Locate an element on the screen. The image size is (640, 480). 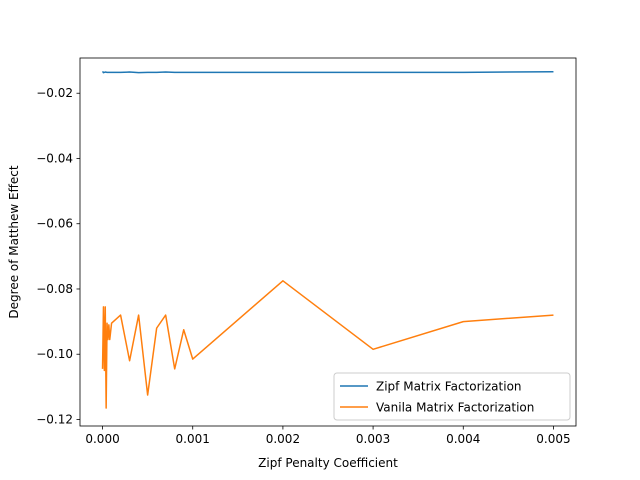
y-tick-label: −0.12 is located at coordinates (54, 419).